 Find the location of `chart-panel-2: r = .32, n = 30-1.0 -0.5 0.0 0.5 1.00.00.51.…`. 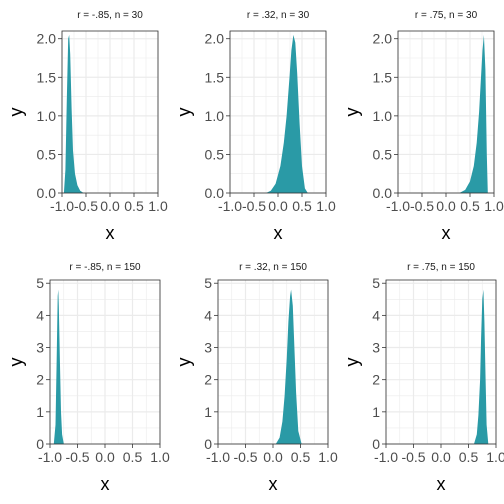

chart-panel-2: r = .32, n = 30-1.0 -0.5 0.0 0.5 1.00.00.51.… is located at coordinates (255, 126).